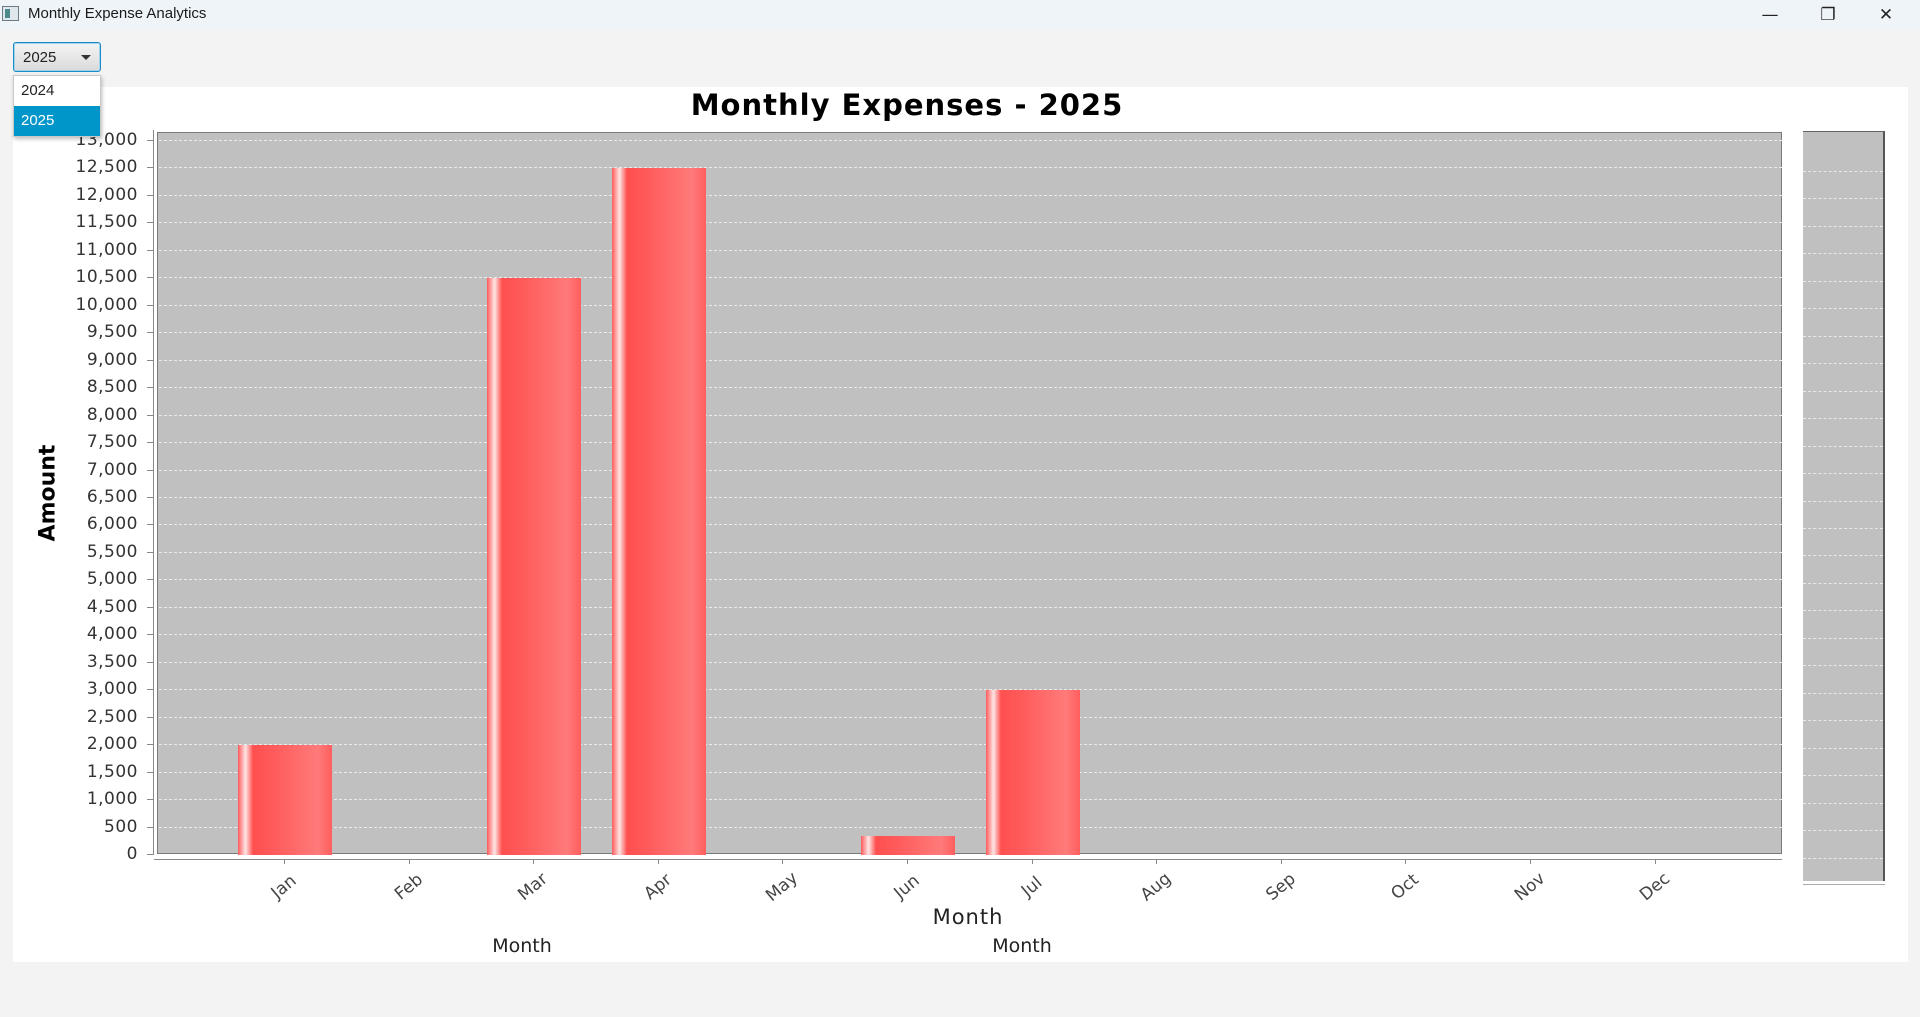 The image size is (1920, 1017). I want to click on side-strip-baseline, so click(1844, 884).